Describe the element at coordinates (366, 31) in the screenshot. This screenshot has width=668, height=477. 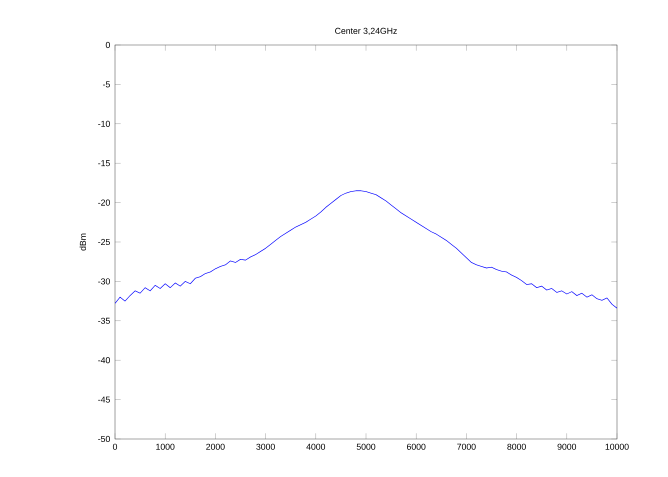
I see `chart-title: Center 3,24GHz` at that location.